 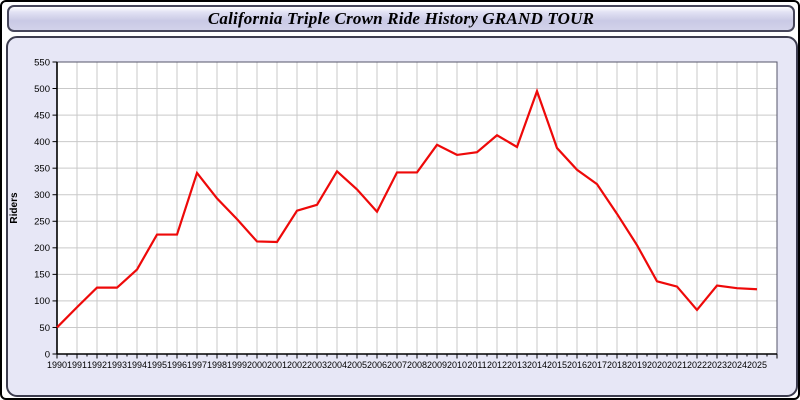 What do you see at coordinates (237, 365) in the screenshot?
I see `svg-text: 1999` at bounding box center [237, 365].